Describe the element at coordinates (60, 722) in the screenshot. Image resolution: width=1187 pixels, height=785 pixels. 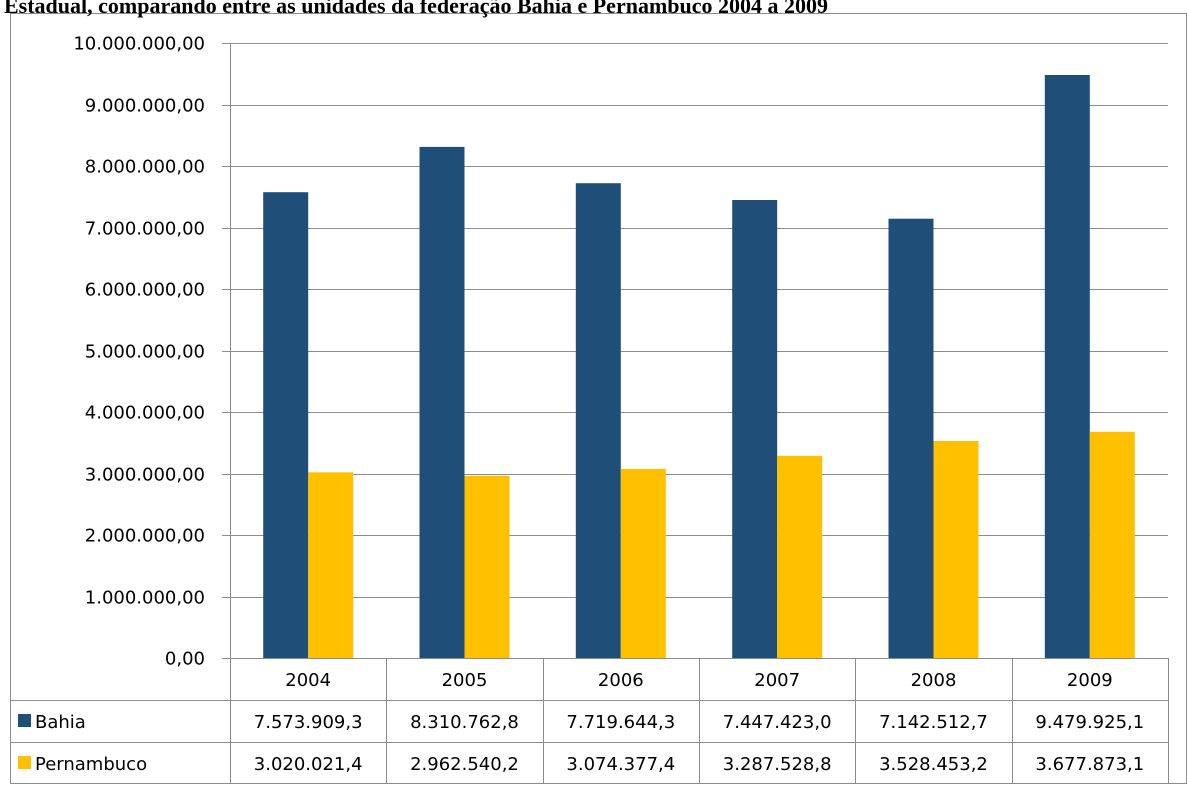
I see `legend-label-bahia: Bahia` at that location.